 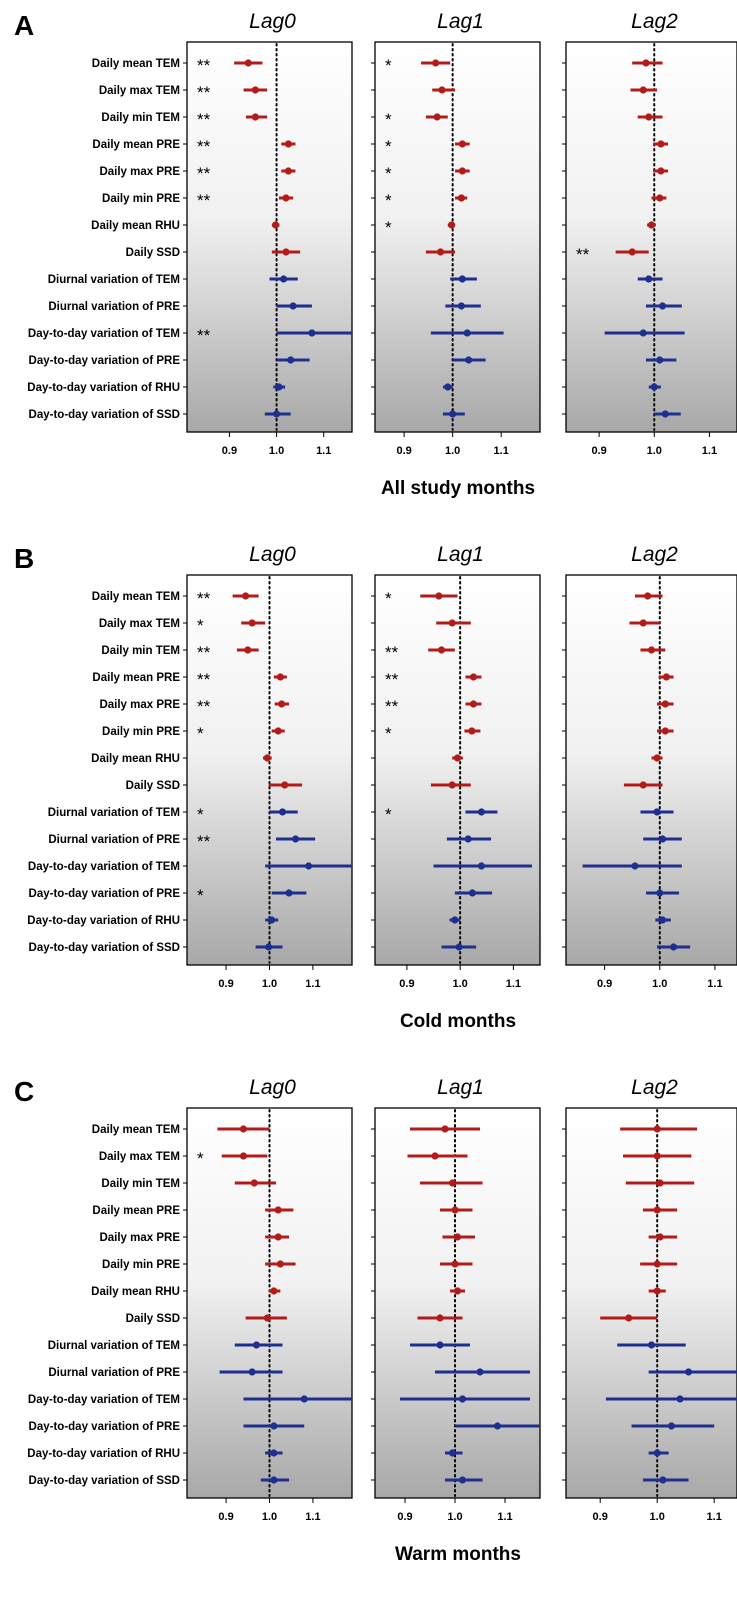 I want to click on row-label: Daily mean TEM, so click(x=136, y=597).